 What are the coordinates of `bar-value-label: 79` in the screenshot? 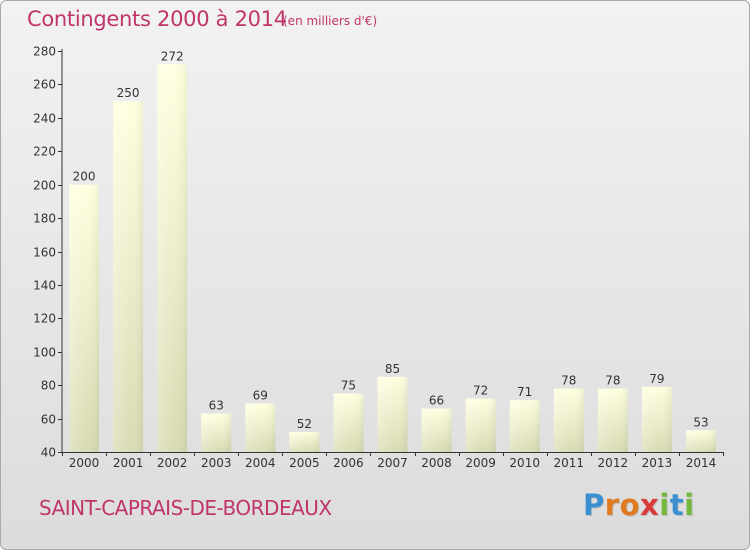 It's located at (656, 379).